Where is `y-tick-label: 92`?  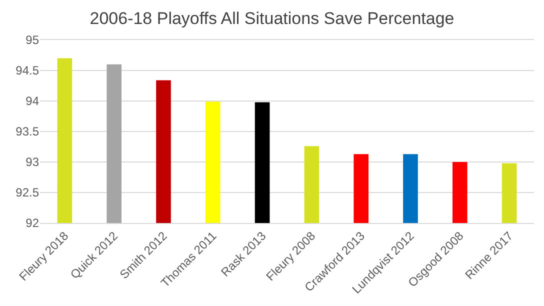 y-tick-label: 92 is located at coordinates (33, 223).